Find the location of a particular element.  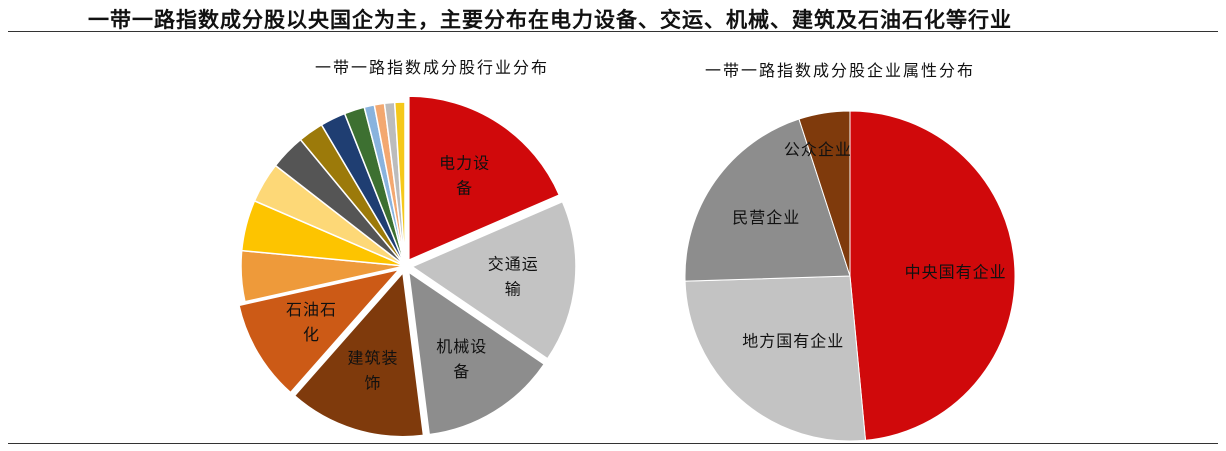

pie1-label-0: 电力设备 is located at coordinates (464, 176).